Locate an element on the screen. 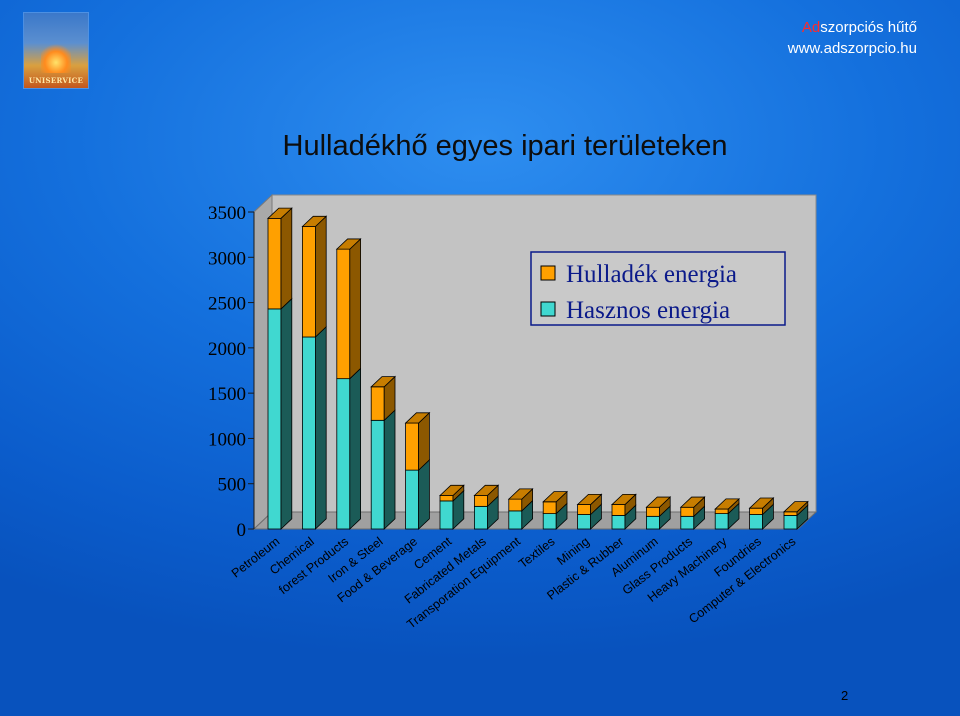  uniservice-logo: UNISERVICE is located at coordinates (56, 50).